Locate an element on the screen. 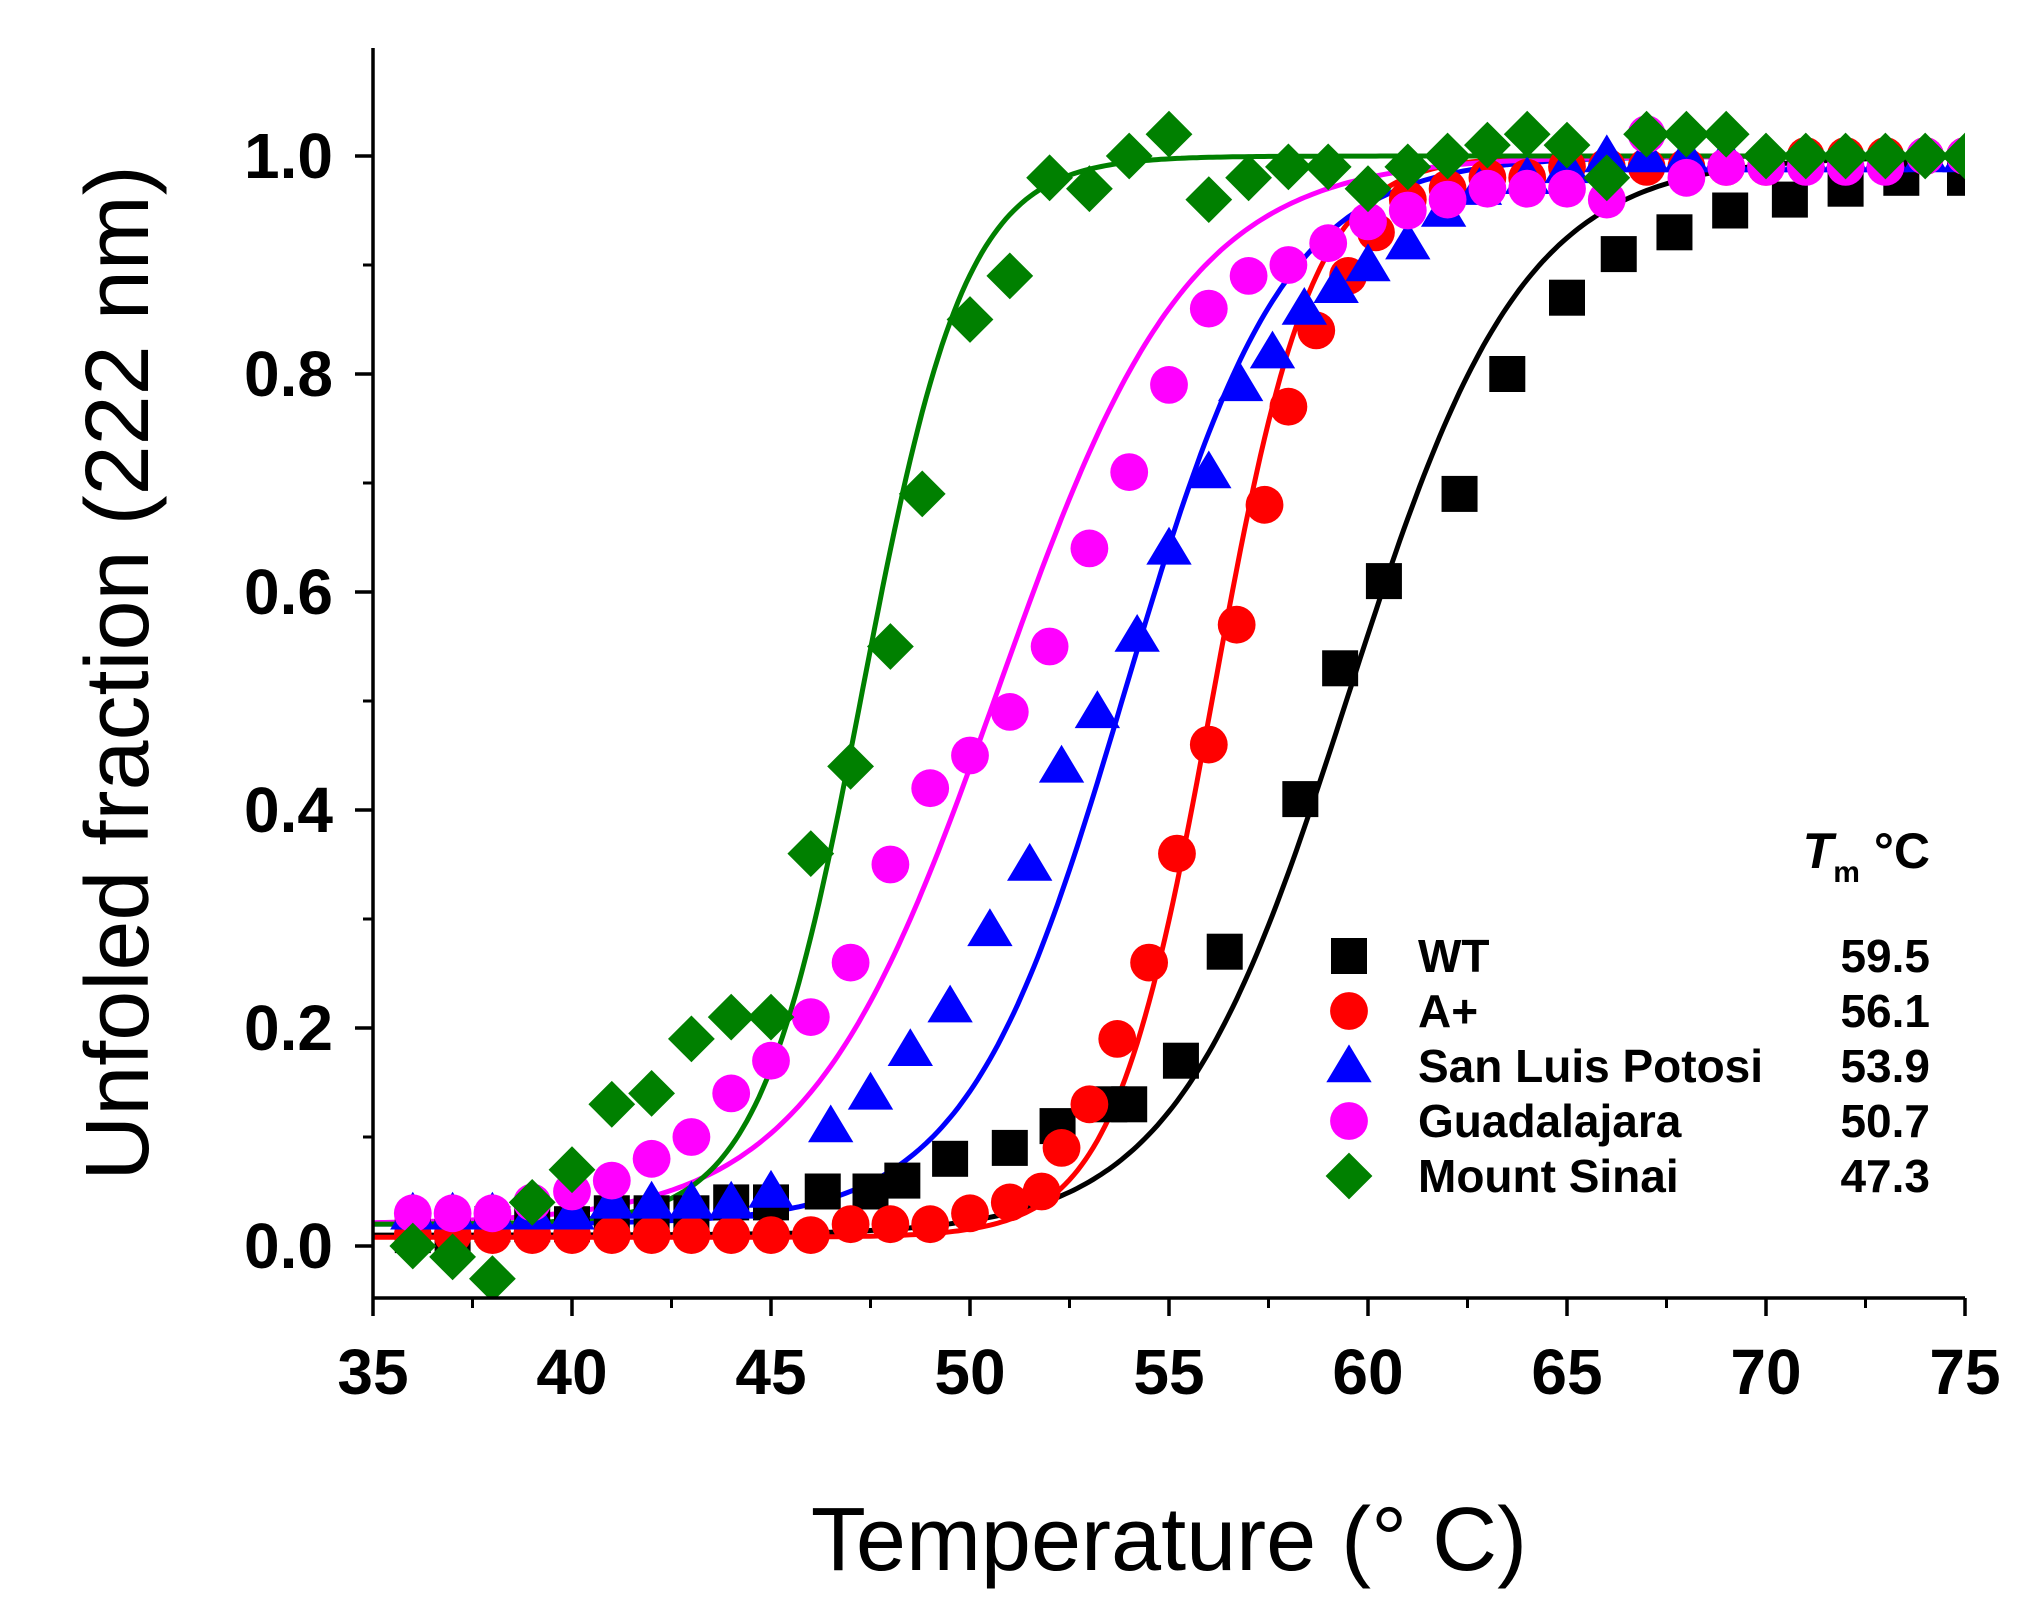 This screenshot has height=1622, width=2029. legend-tm-value: 53.9 is located at coordinates (1885, 1066).